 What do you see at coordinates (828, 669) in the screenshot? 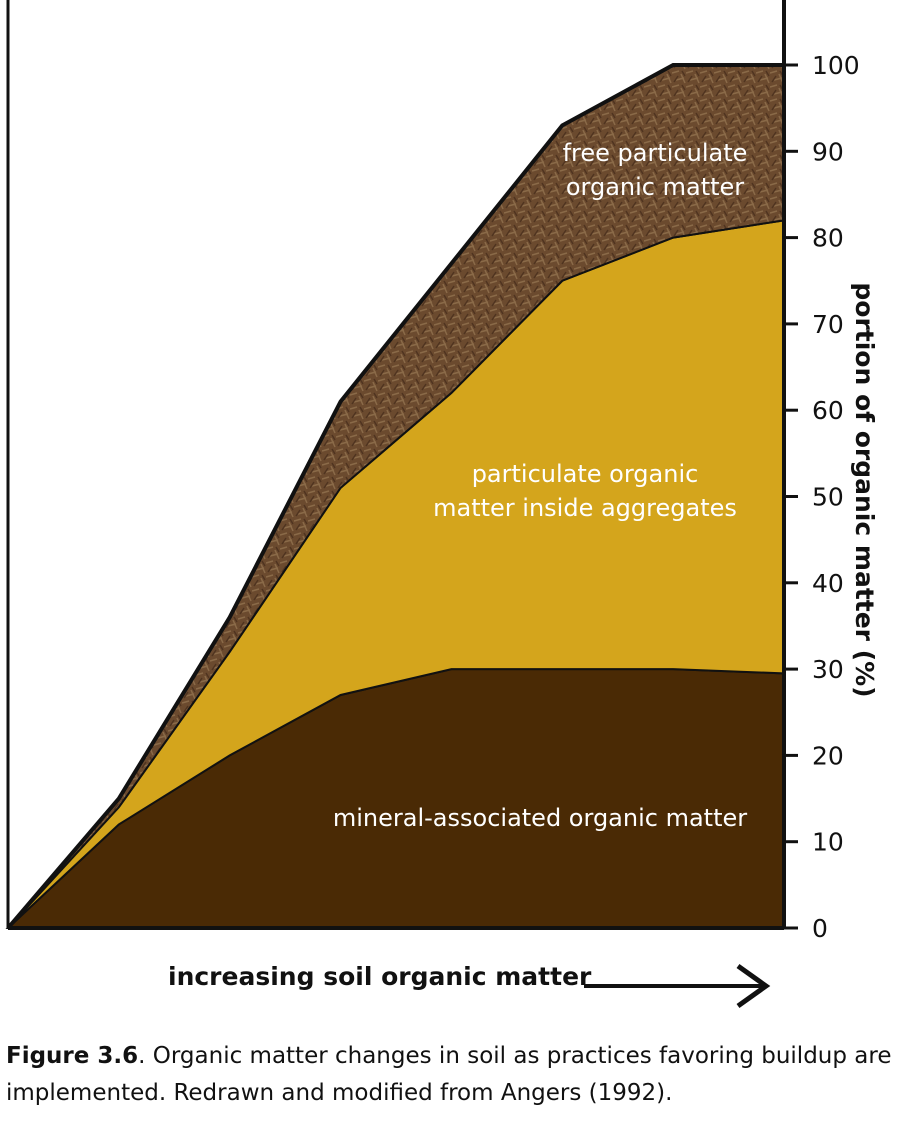
I see `y-tick-label: 30` at bounding box center [828, 669].